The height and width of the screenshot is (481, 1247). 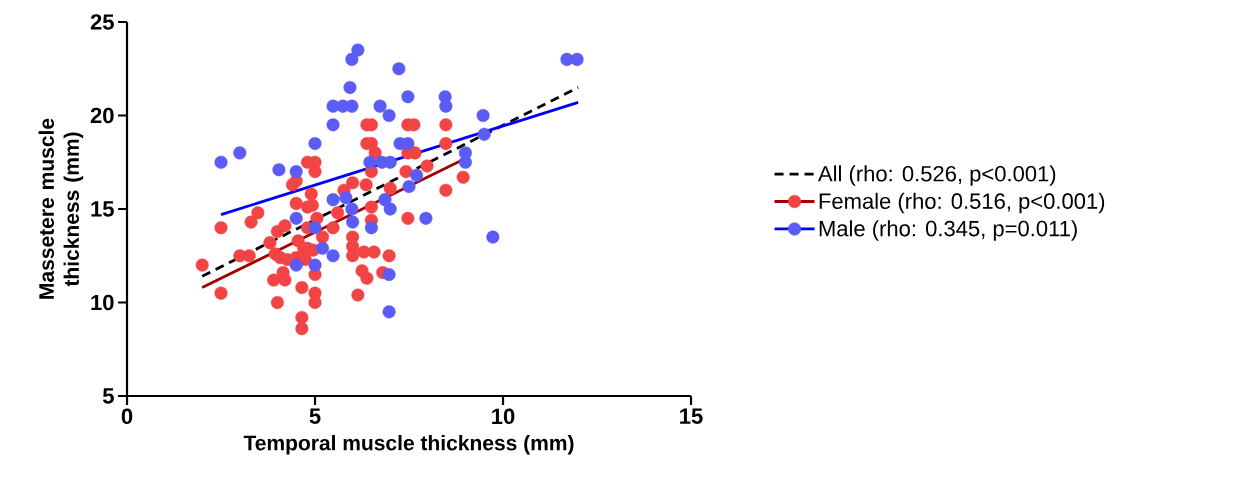 I want to click on legend-label: Male (rho: 0.345, p=0.011), so click(x=948, y=230).